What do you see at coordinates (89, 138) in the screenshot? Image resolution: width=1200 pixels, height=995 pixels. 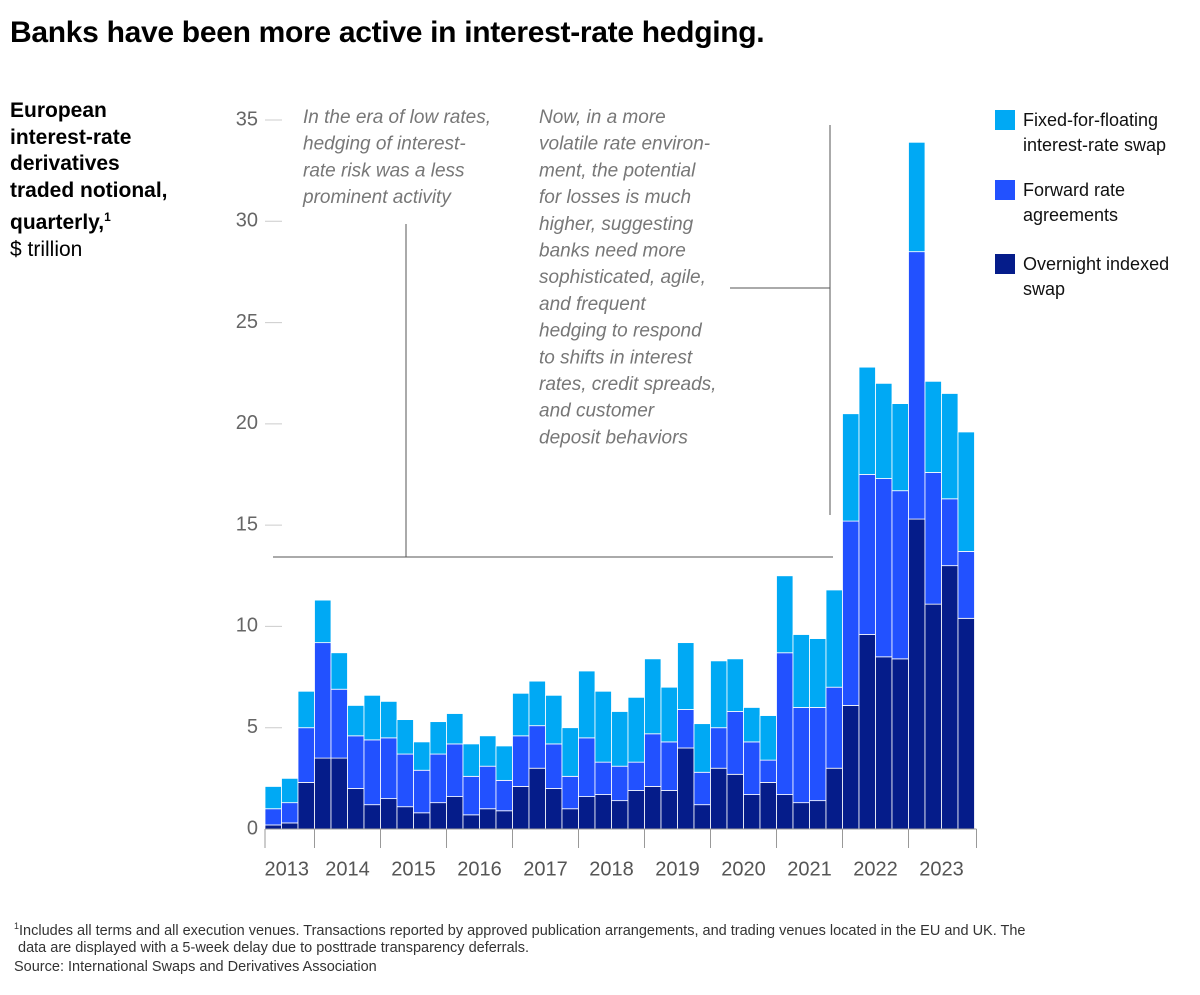 I see `subtitle-line: interest-rate` at bounding box center [89, 138].